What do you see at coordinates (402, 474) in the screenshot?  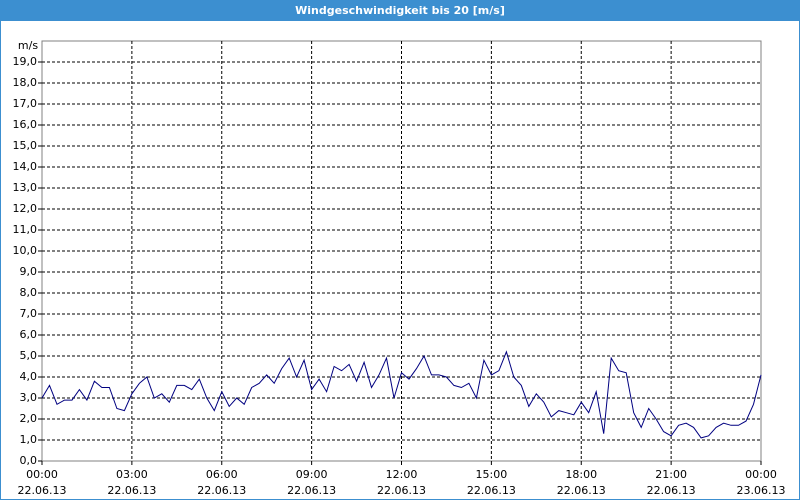 I see `x-tick-label: 12:00` at bounding box center [402, 474].